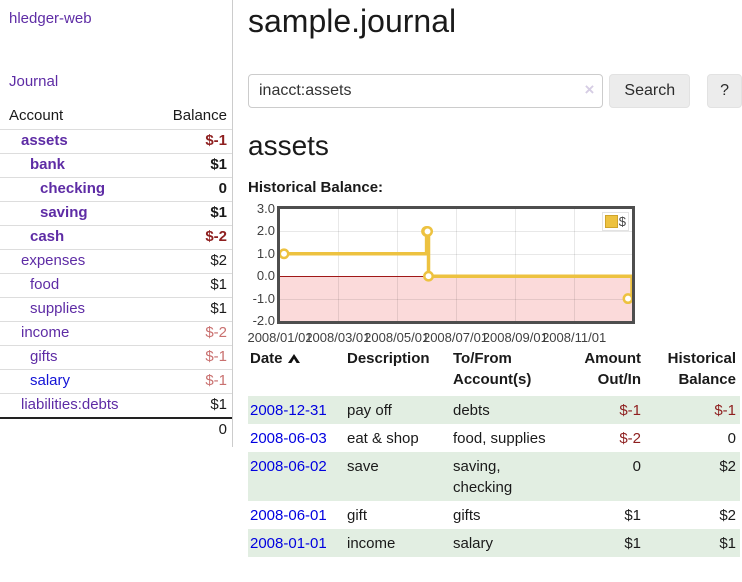 This screenshot has height=582, width=742. What do you see at coordinates (116, 285) in the screenshot?
I see `account-row: food $1` at bounding box center [116, 285].